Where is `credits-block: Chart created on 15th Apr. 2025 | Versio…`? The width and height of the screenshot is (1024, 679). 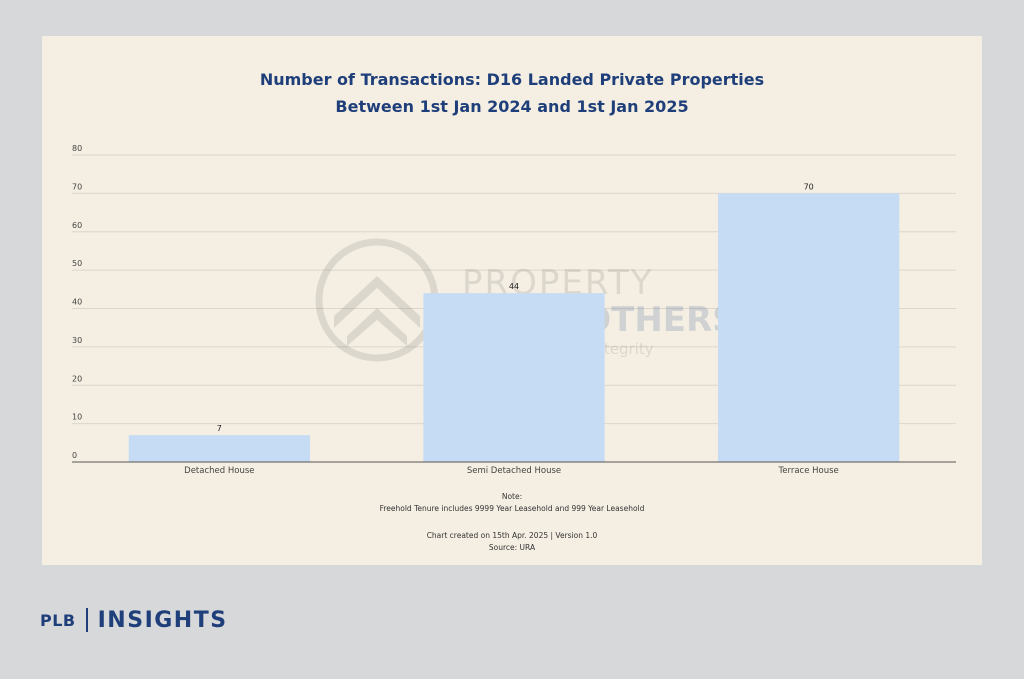 credits-block: Chart created on 15th Apr. 2025 | Versio… is located at coordinates (512, 542).